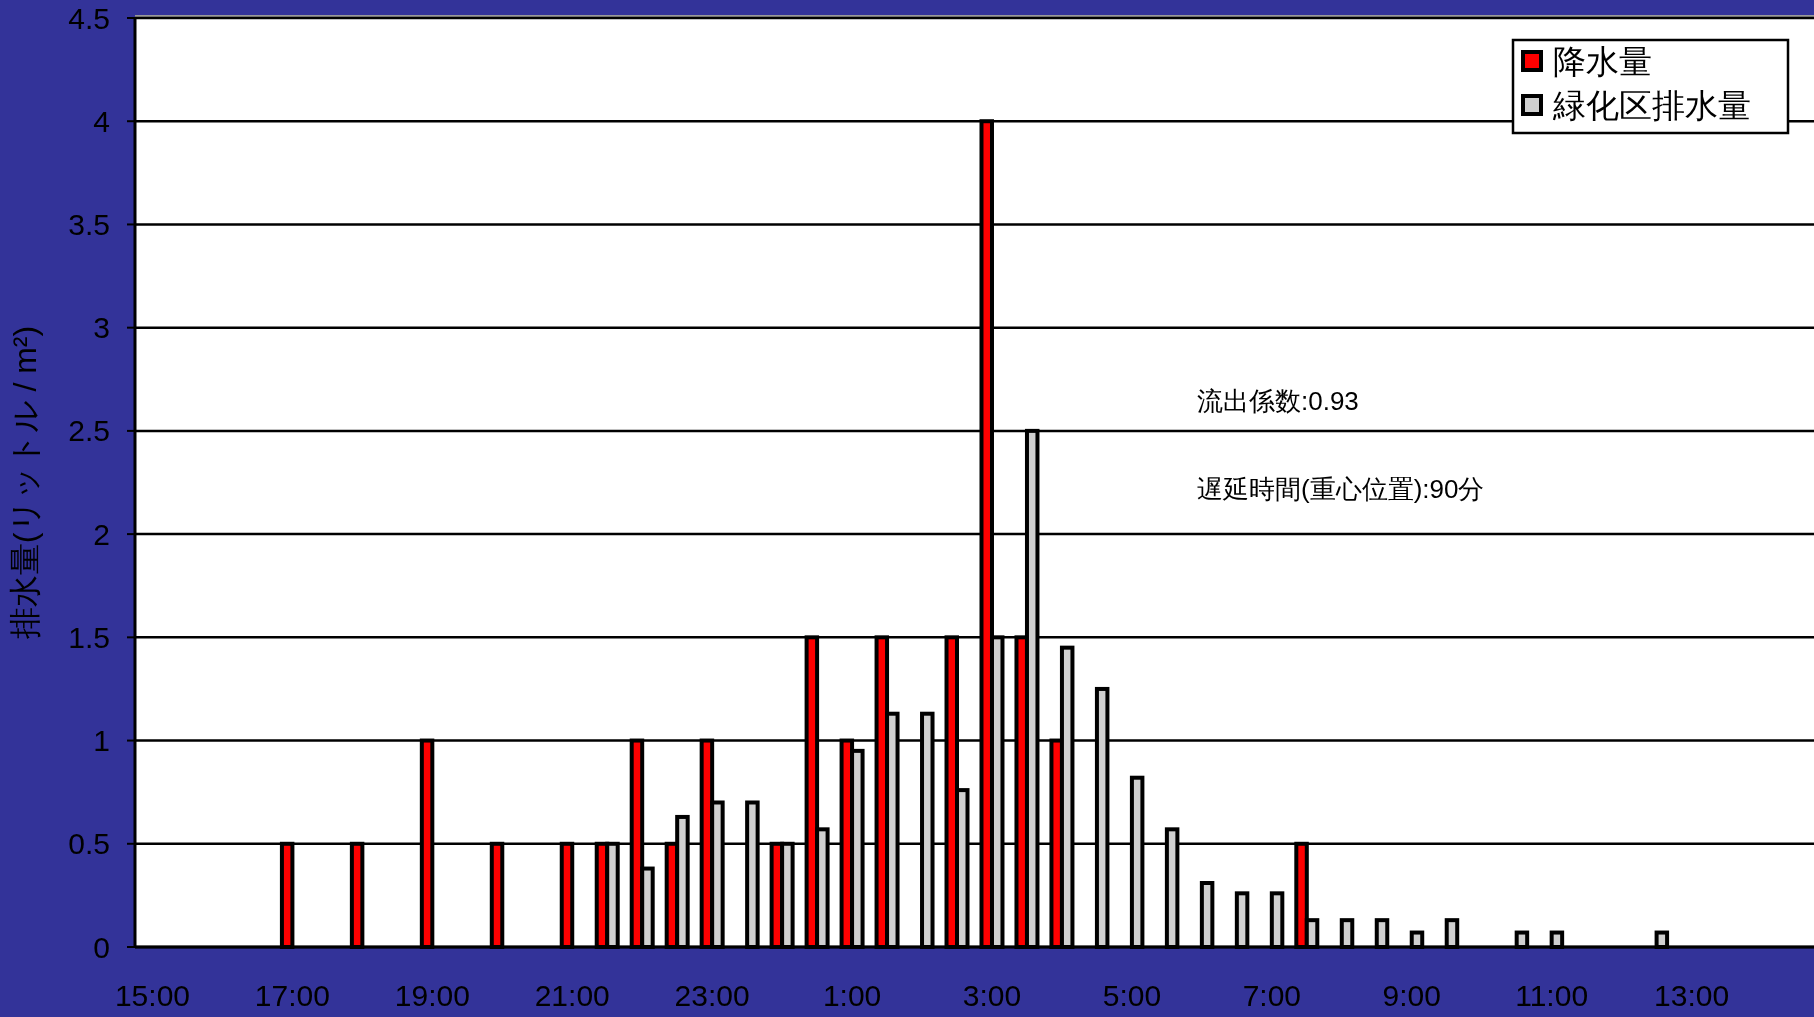  What do you see at coordinates (1411, 995) in the screenshot?
I see `x-tick-label: 9:00` at bounding box center [1411, 995].